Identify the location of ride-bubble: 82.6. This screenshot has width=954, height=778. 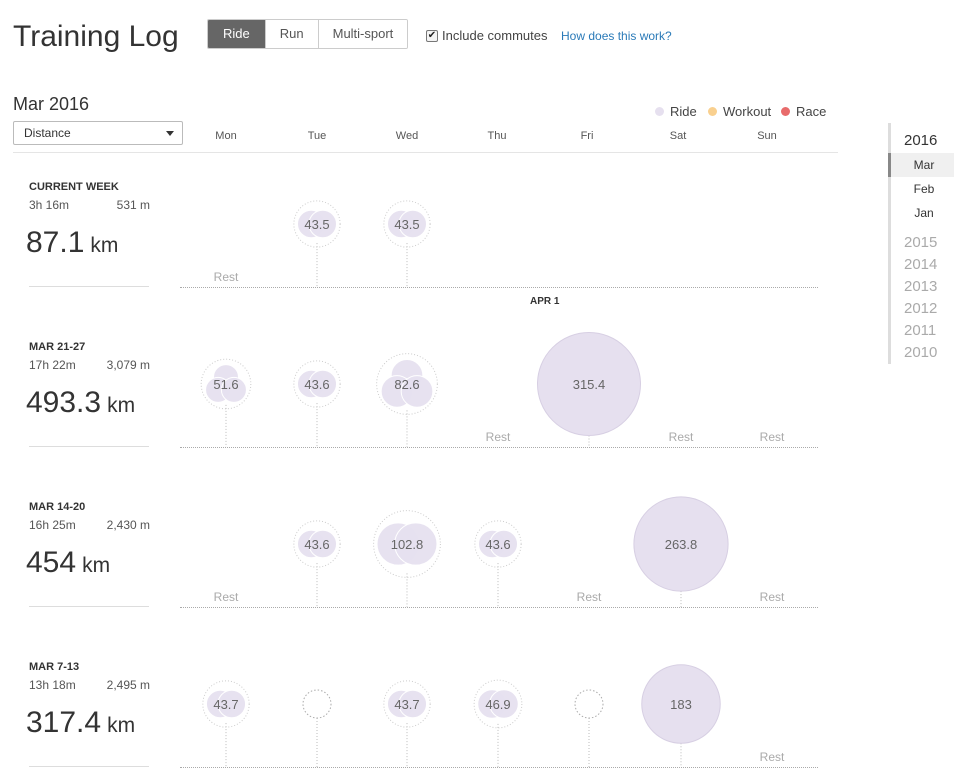
(407, 400).